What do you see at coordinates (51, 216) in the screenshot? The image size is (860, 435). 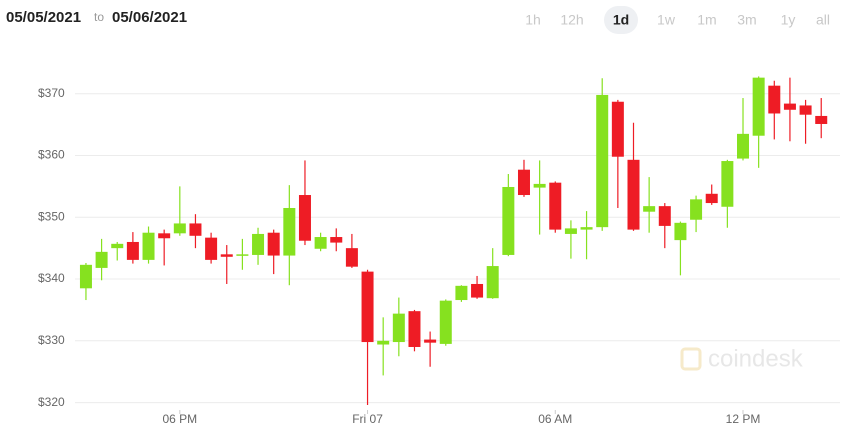 I see `y-tick-label: $350` at bounding box center [51, 216].